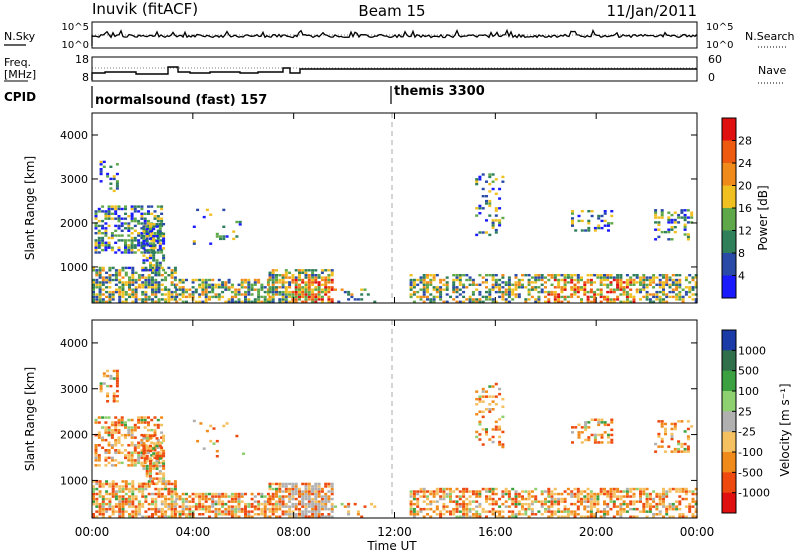 The width and height of the screenshot is (800, 554). Describe the element at coordinates (193, 532) in the screenshot. I see `x-tick-label: 04:00` at that location.